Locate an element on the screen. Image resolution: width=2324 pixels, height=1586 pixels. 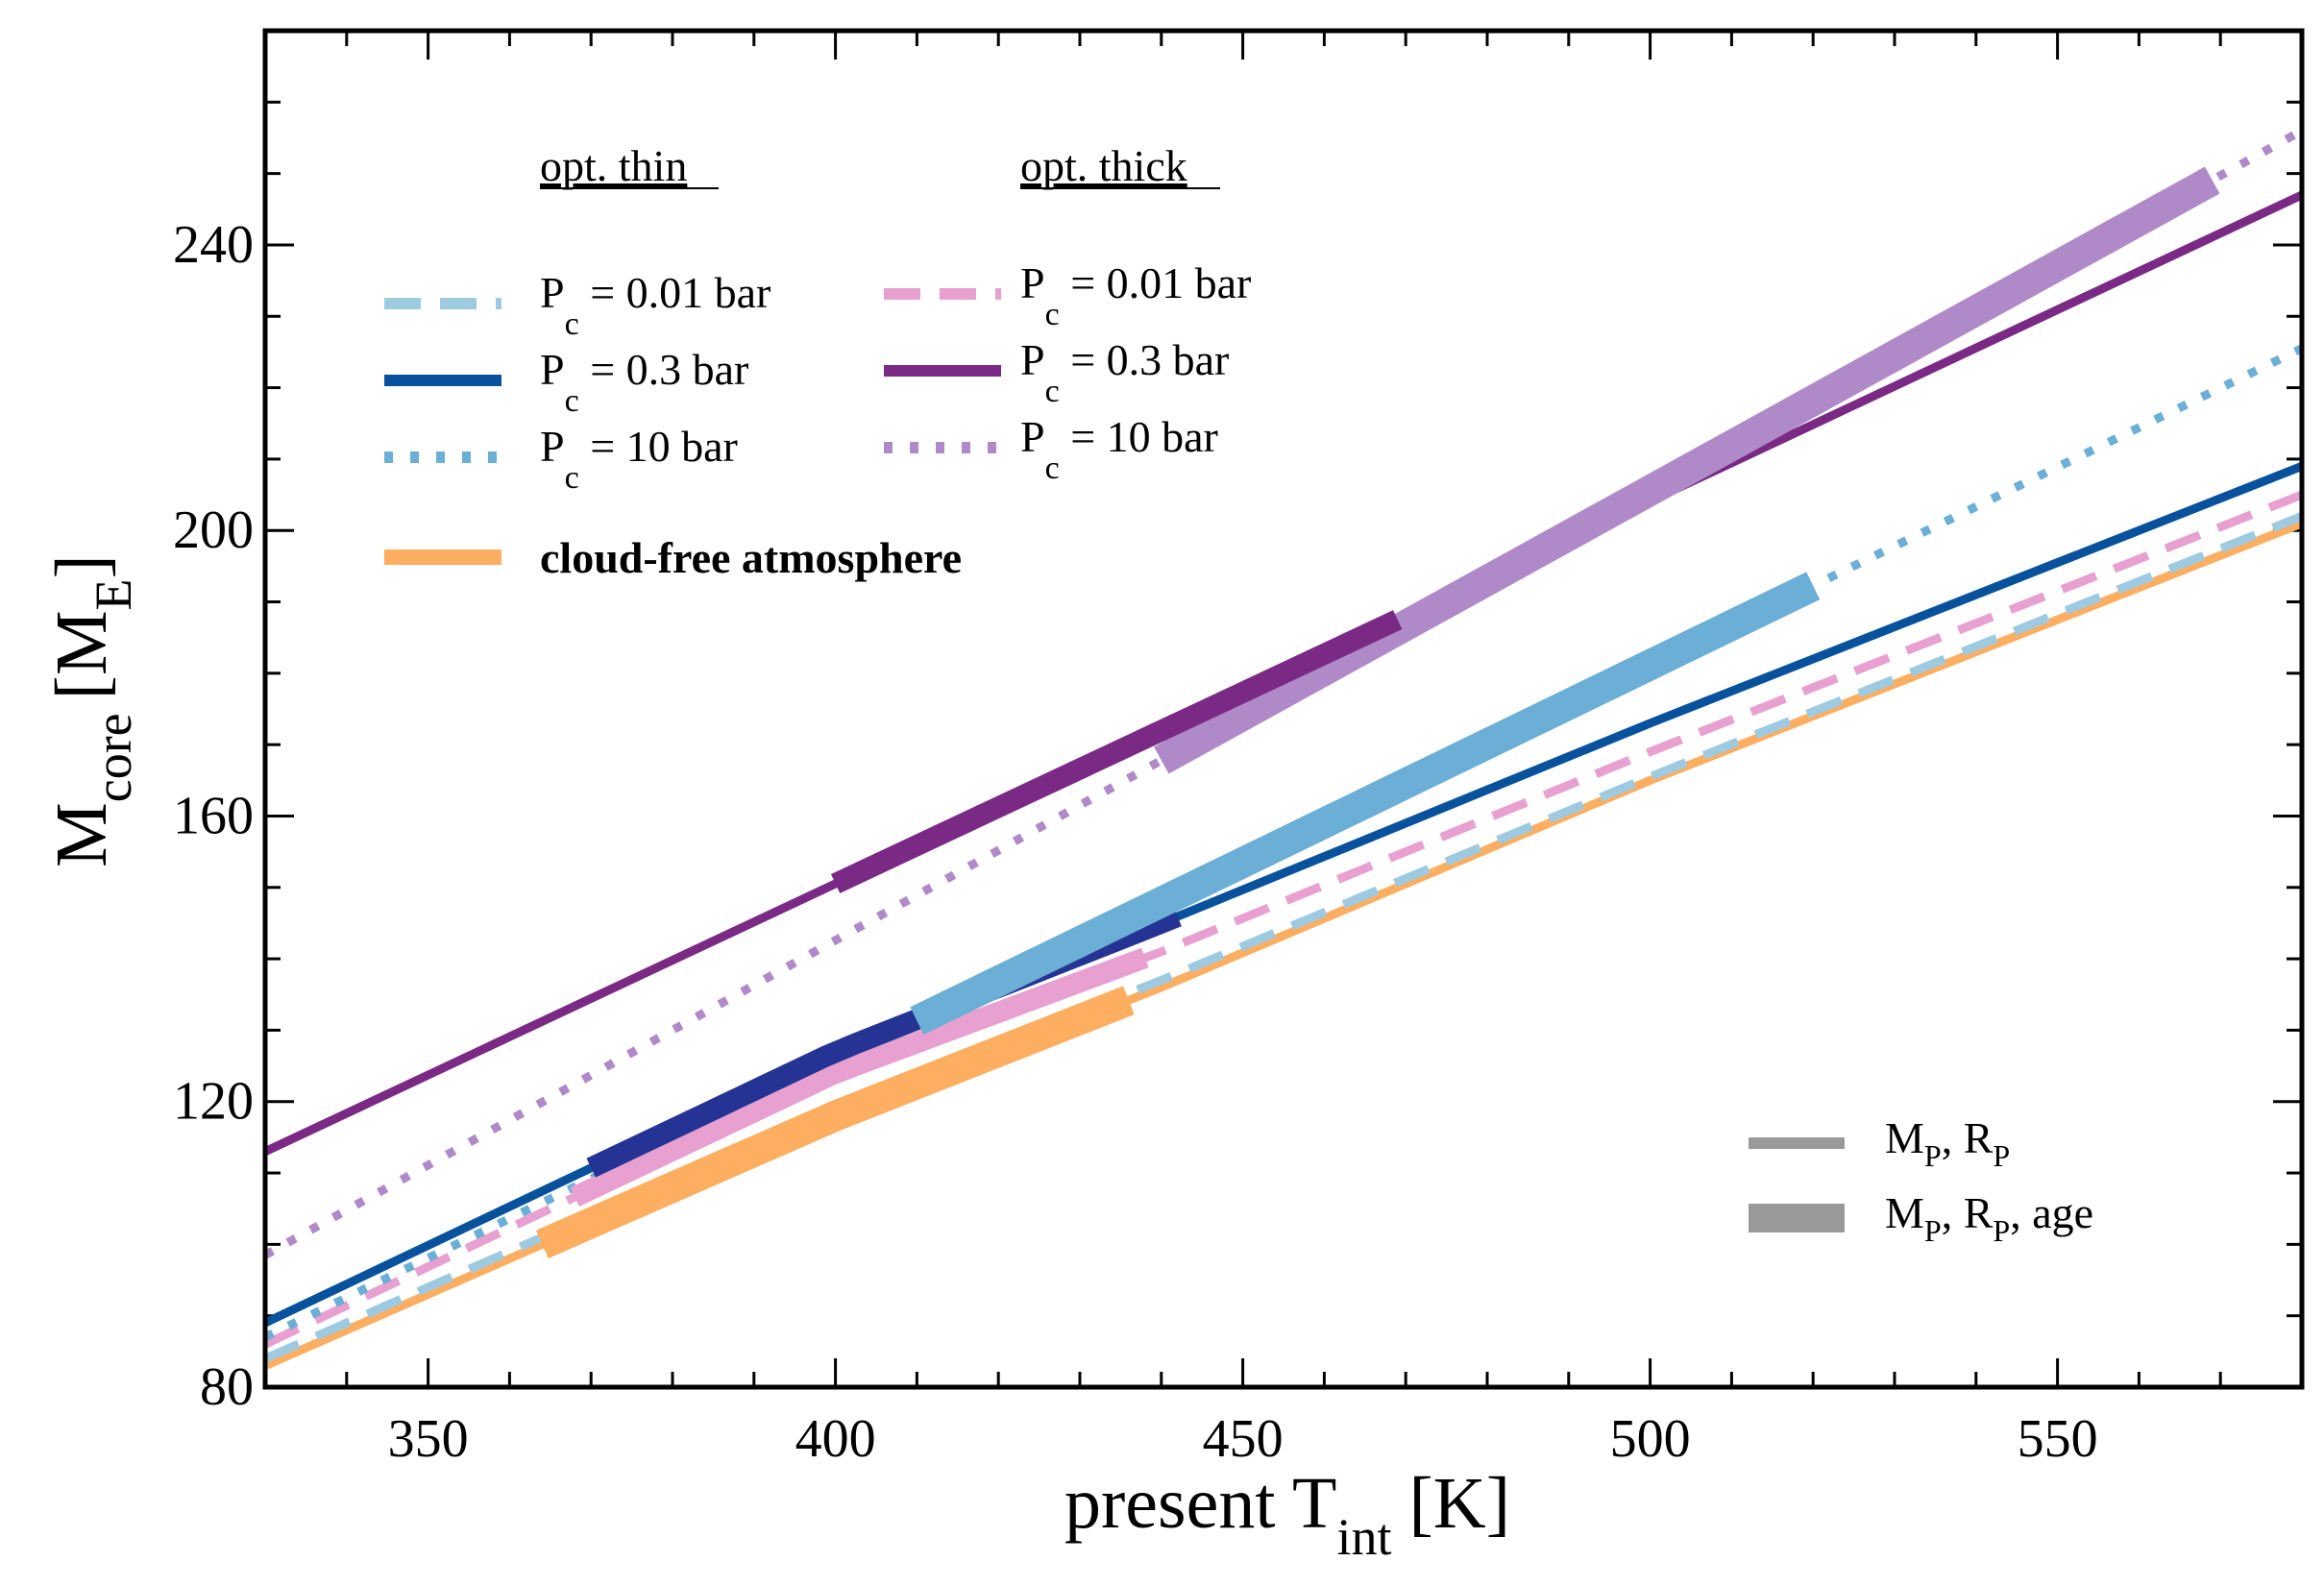
width-key-thick-label: MP, RP, age is located at coordinates (1989, 1218).